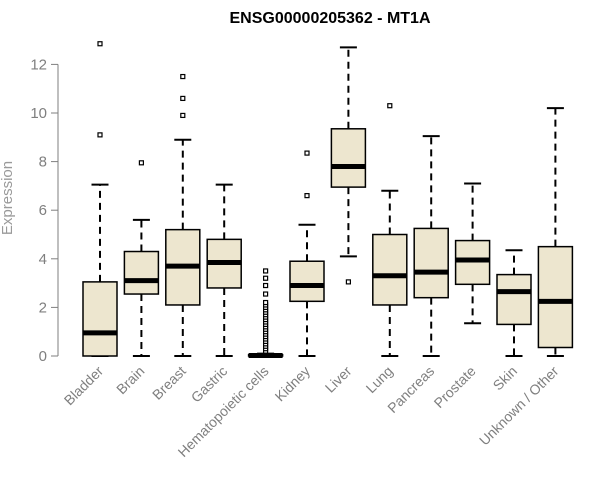  I want to click on y-tick-label-4: 4, so click(43, 259).